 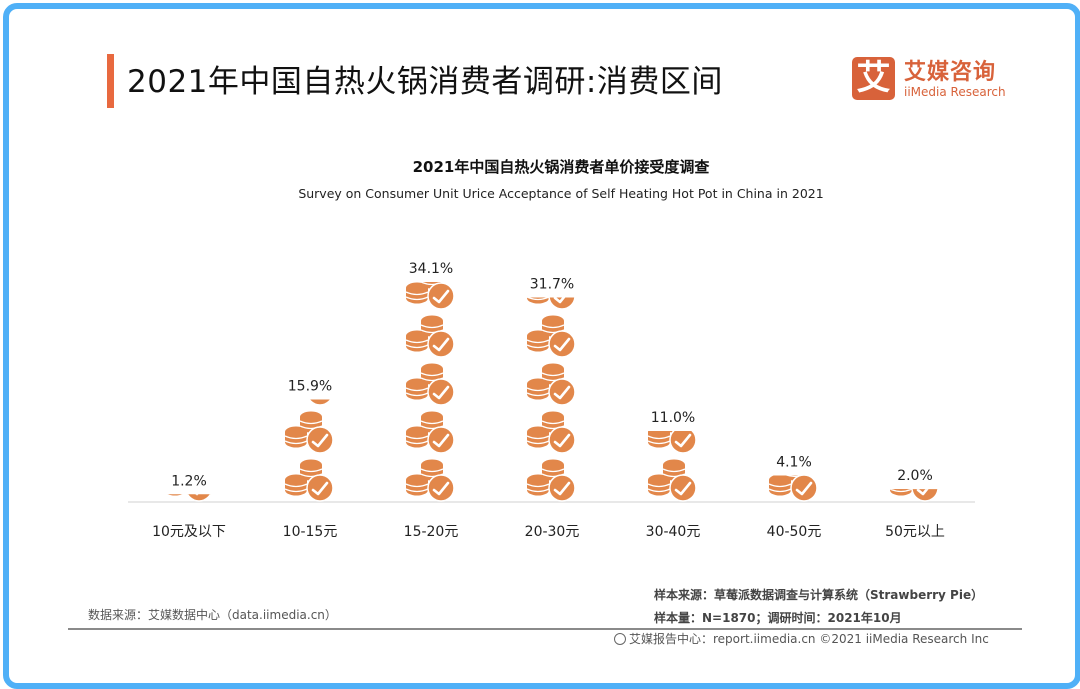 What do you see at coordinates (545, 629) in the screenshot?
I see `footer-divider` at bounding box center [545, 629].